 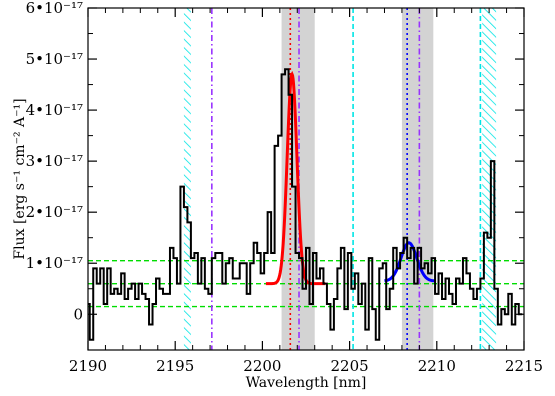 What do you see at coordinates (88, 366) in the screenshot?
I see `x-tick-label: 2190` at bounding box center [88, 366].